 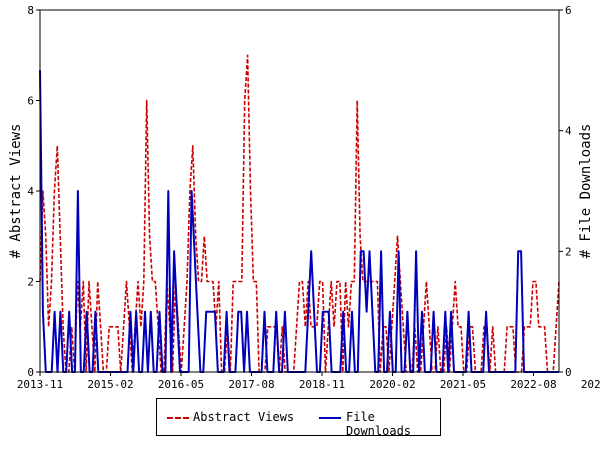 What do you see at coordinates (30, 372) in the screenshot?
I see `y-left-tick-label: 0` at bounding box center [30, 372].